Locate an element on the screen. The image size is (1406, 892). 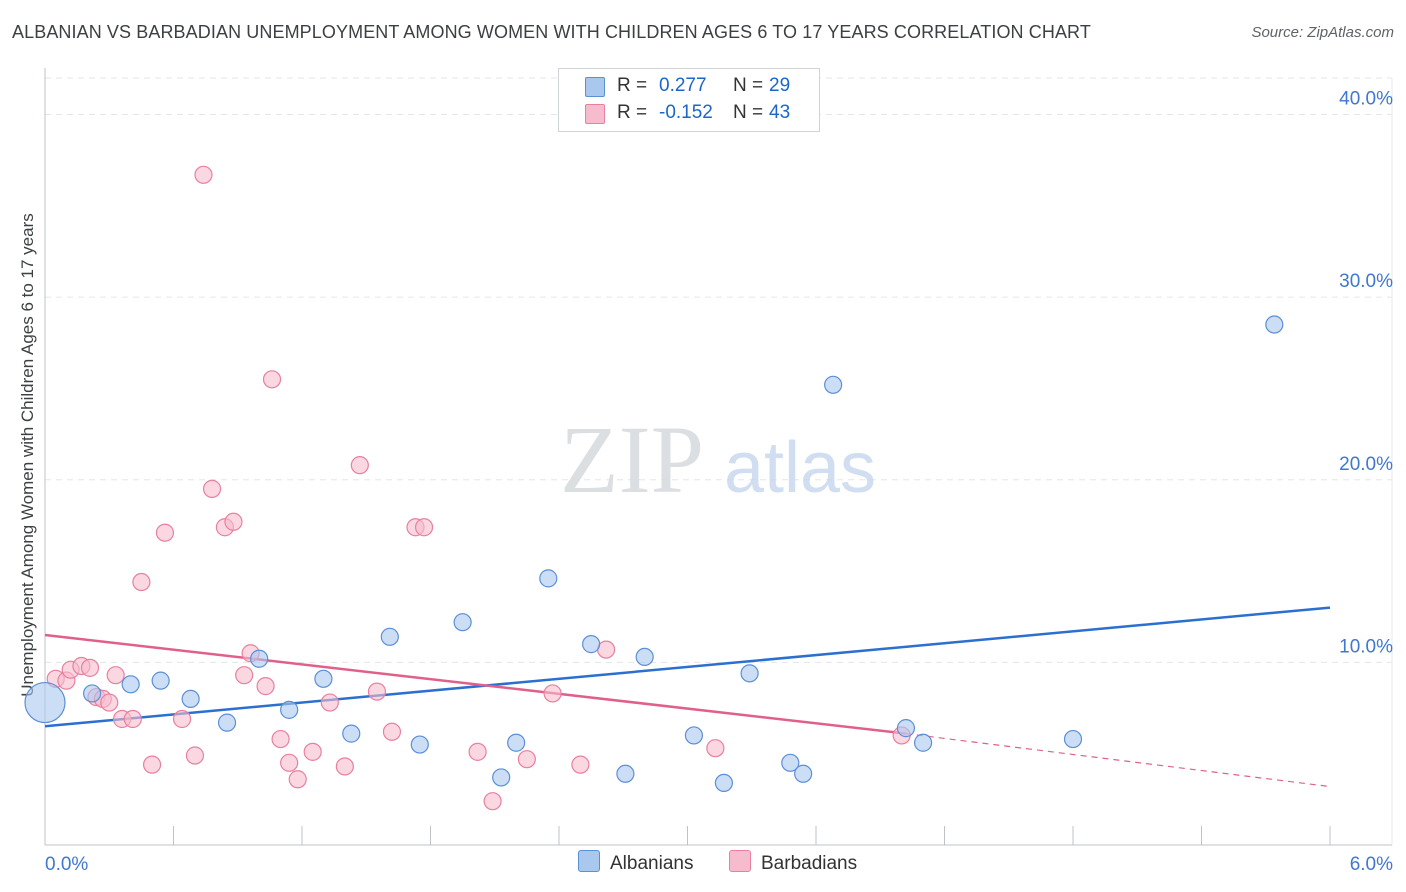
bottom-legend-swatch-barbadians is located at coordinates (740, 861).